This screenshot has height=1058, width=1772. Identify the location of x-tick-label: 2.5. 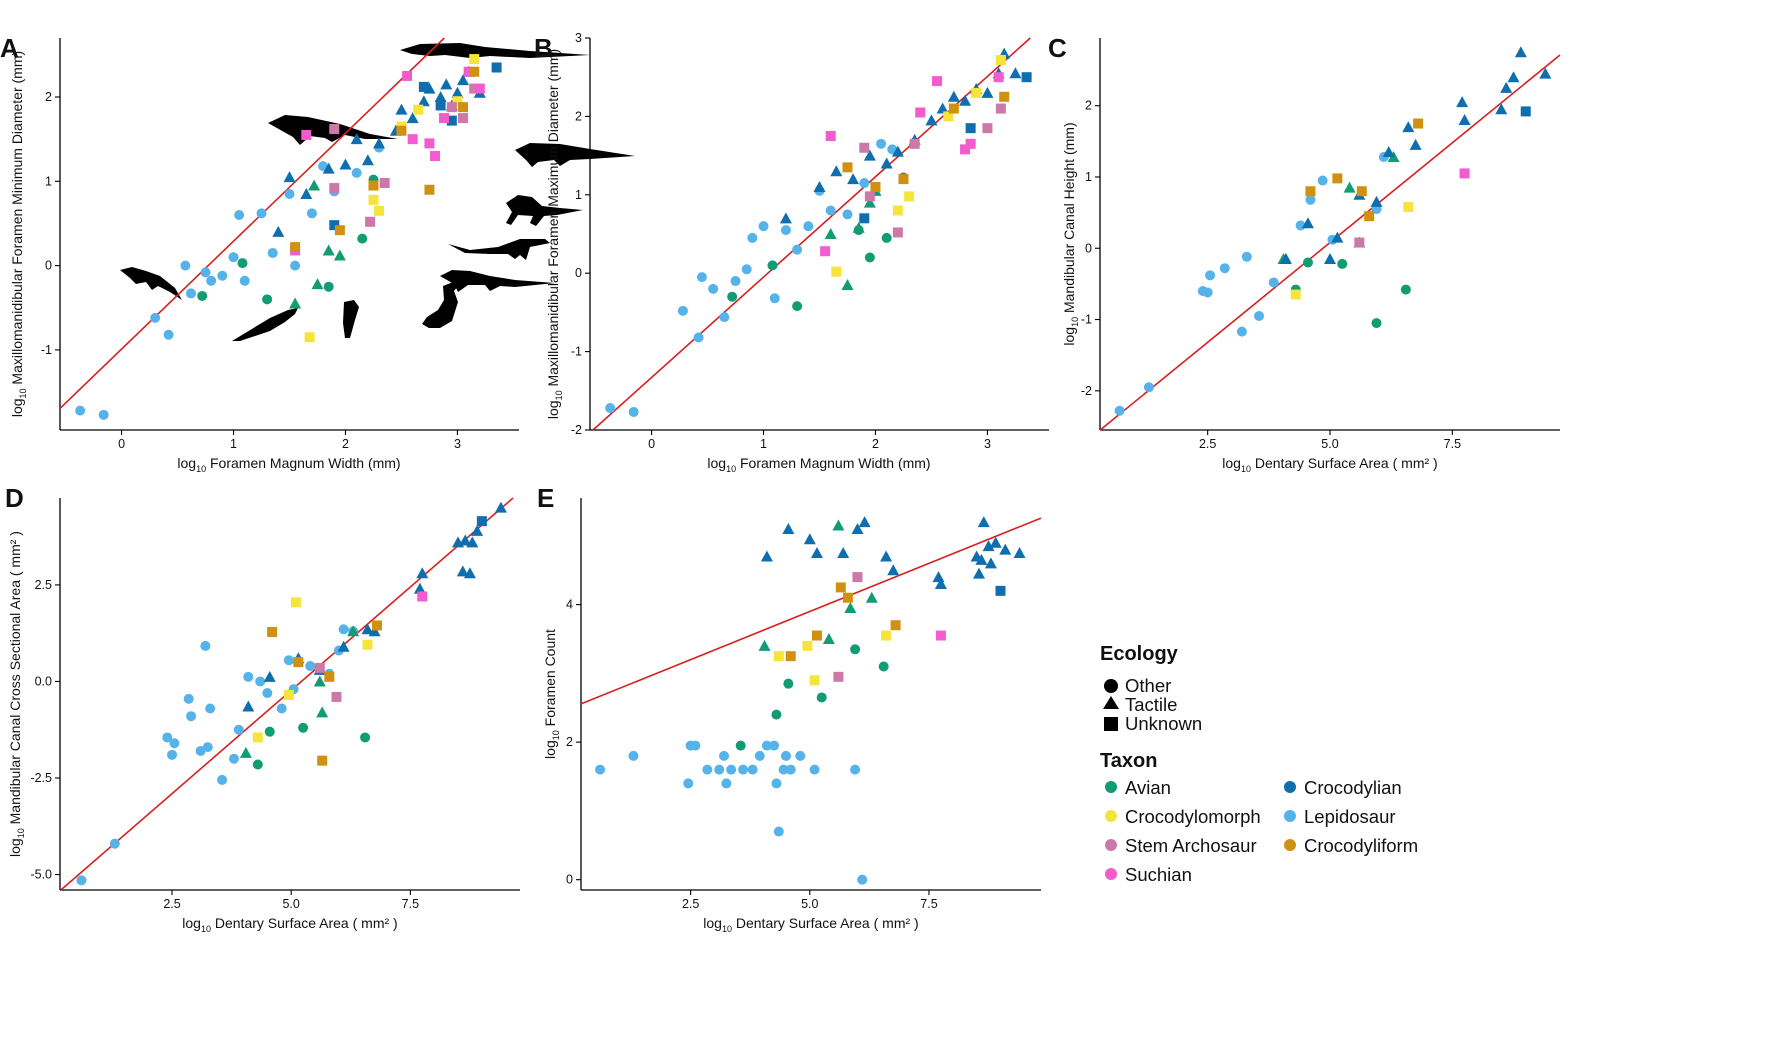
(171, 904).